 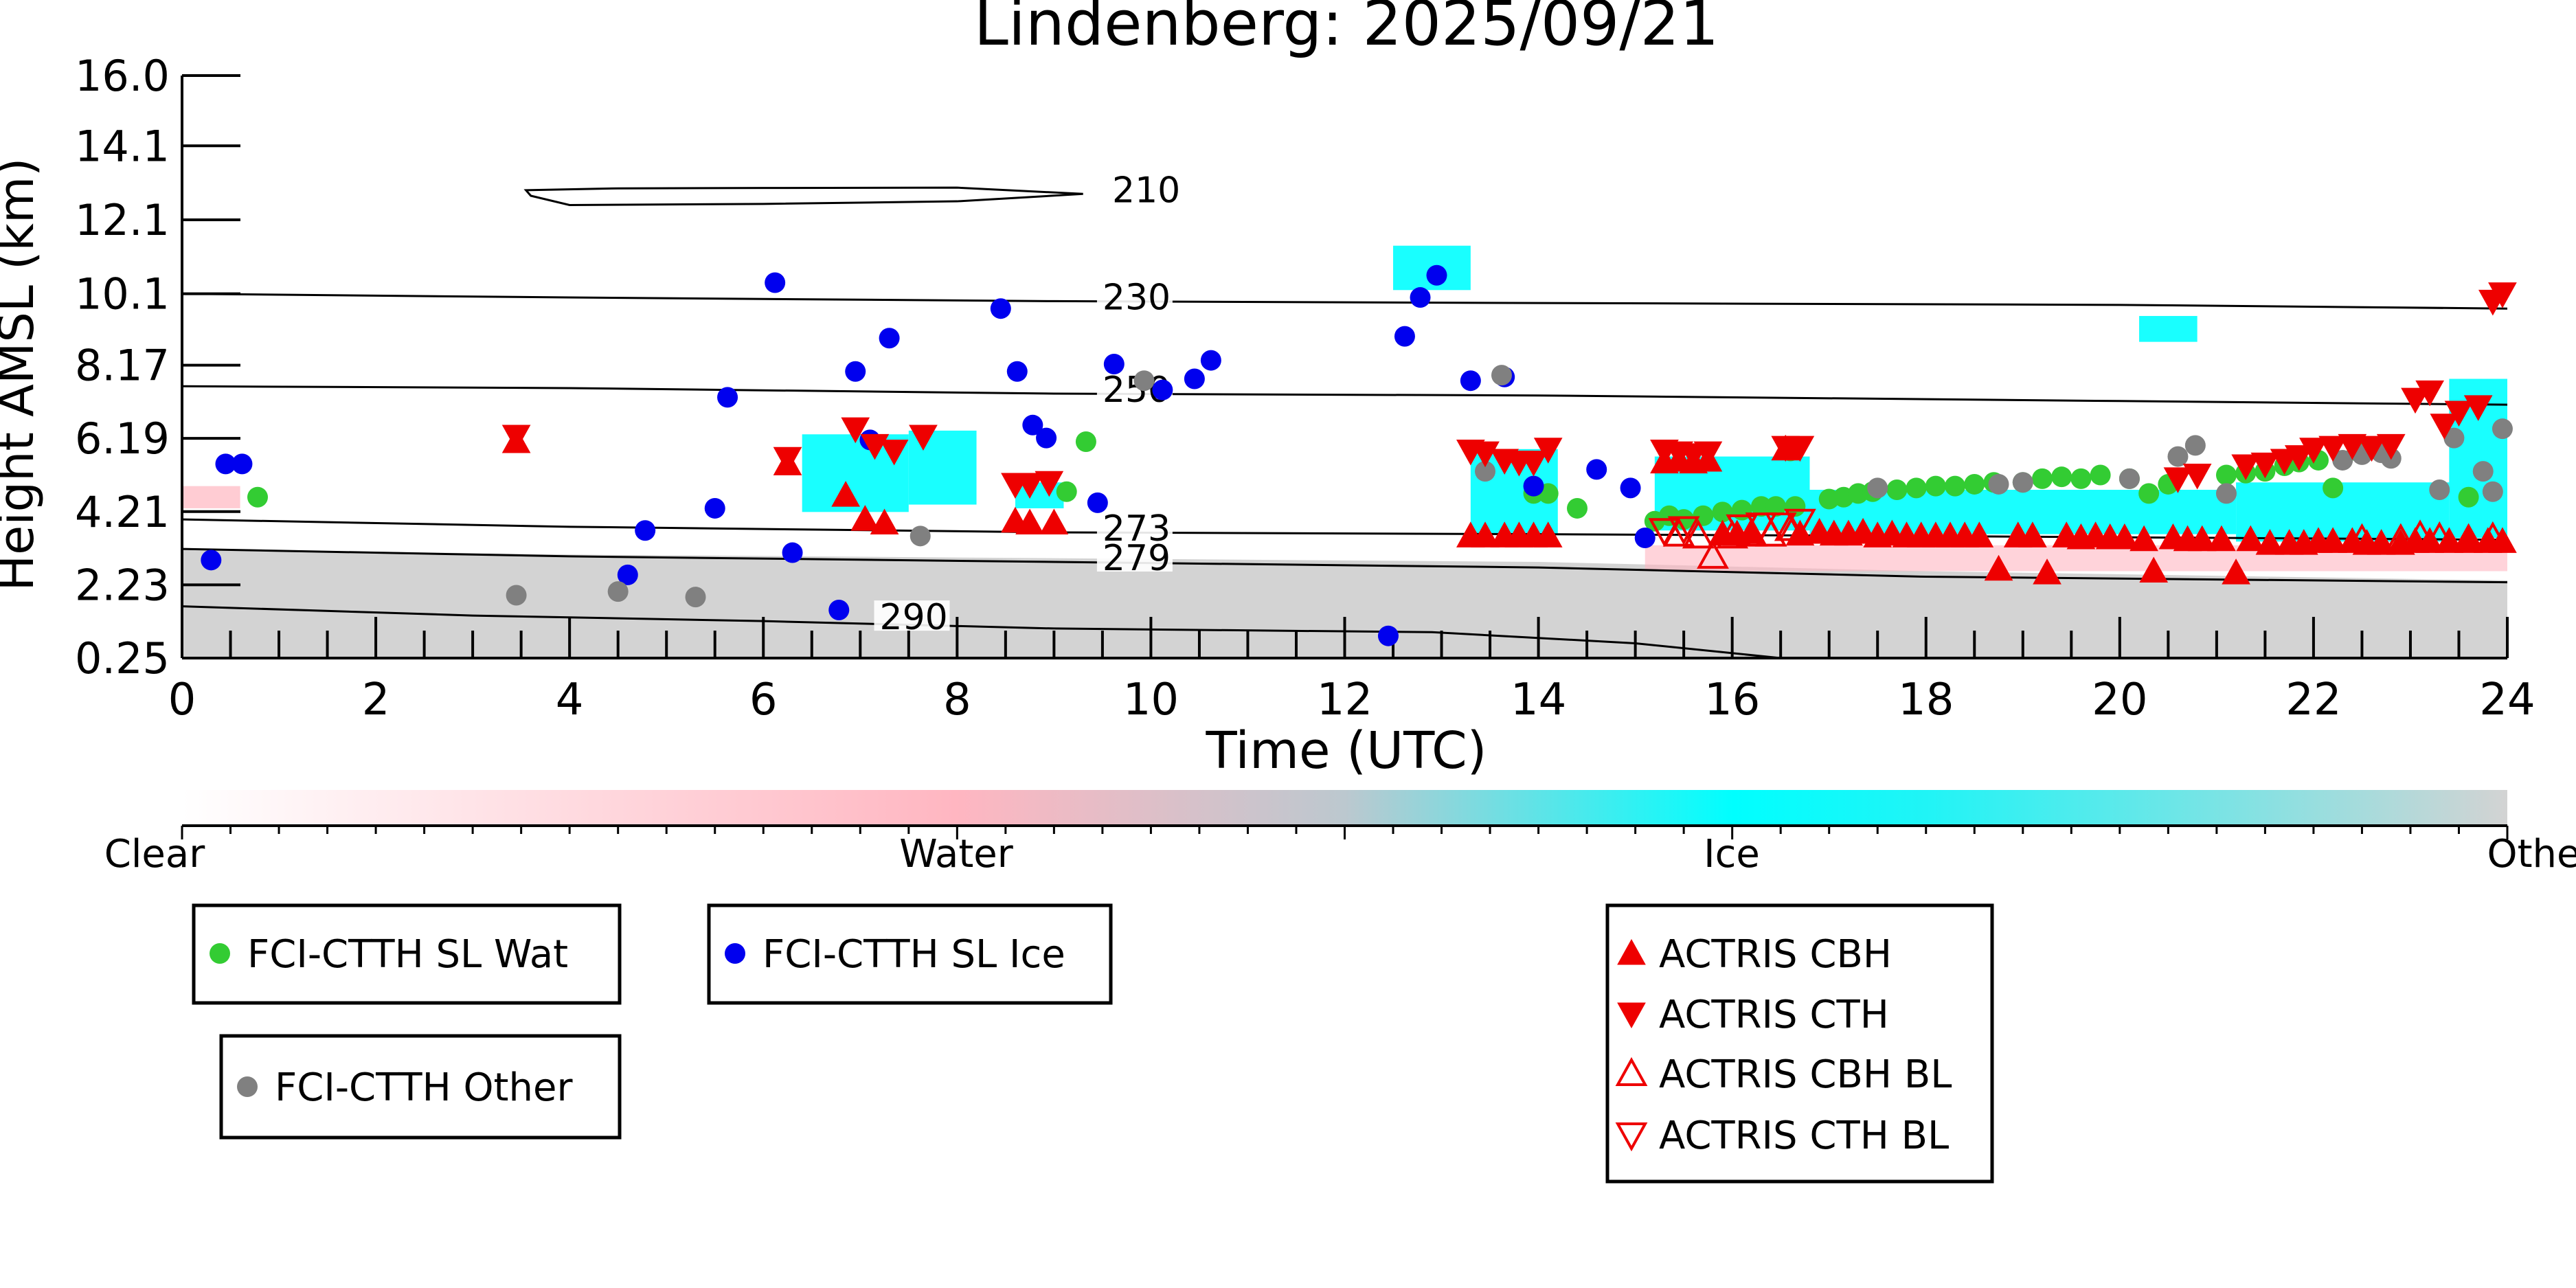 I want to click on legend-label: ACTRIS CBH BL, so click(x=1805, y=1074).